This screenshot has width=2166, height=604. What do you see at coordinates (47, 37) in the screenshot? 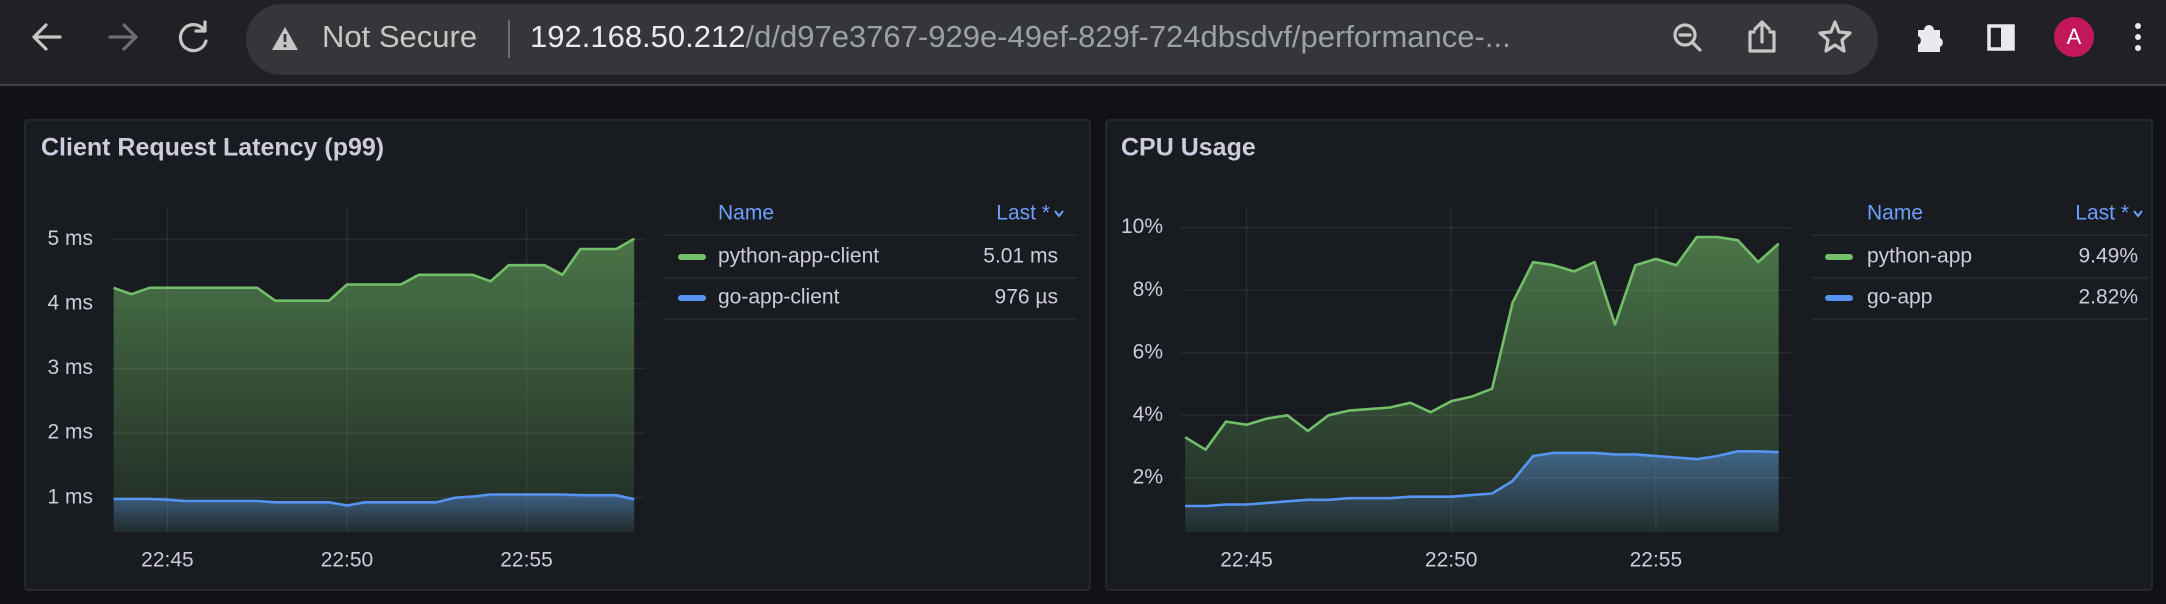
I see `back-button` at bounding box center [47, 37].